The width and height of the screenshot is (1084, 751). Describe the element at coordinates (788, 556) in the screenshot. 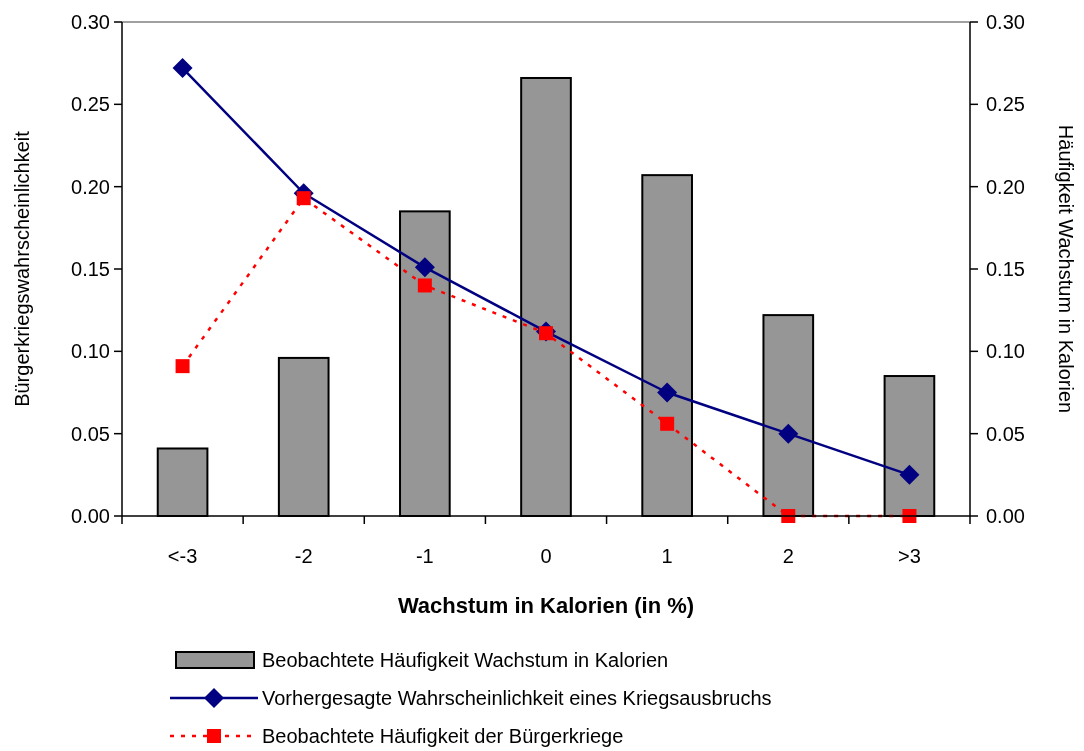

I see `x-tick-label: 2` at that location.